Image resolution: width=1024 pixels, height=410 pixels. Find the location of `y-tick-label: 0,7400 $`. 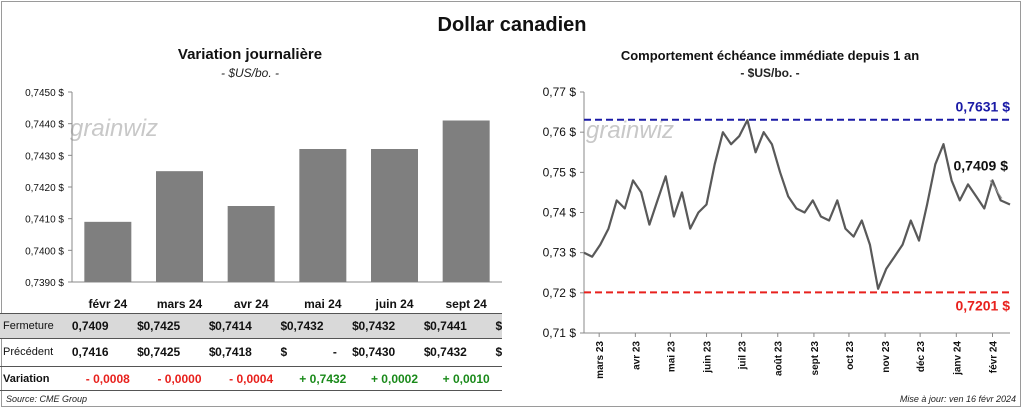

y-tick-label: 0,7400 $ is located at coordinates (44, 251).